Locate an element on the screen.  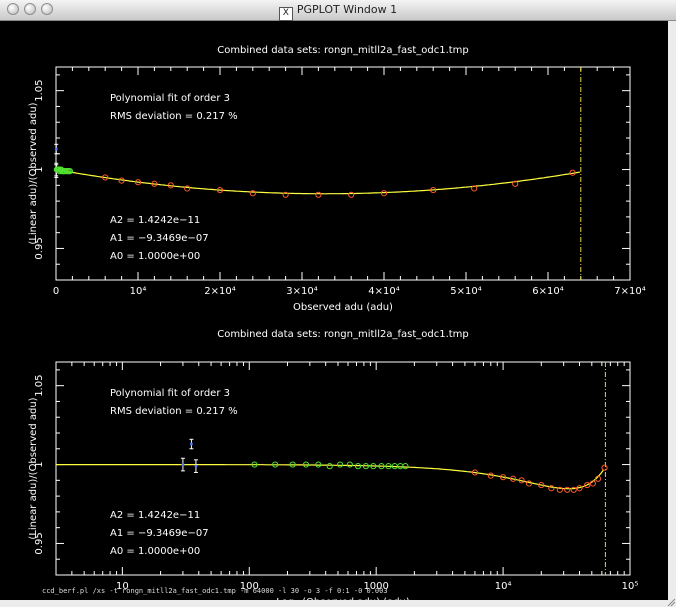
title-bar: X PGPLOT Window 1 is located at coordinates (338, 10).